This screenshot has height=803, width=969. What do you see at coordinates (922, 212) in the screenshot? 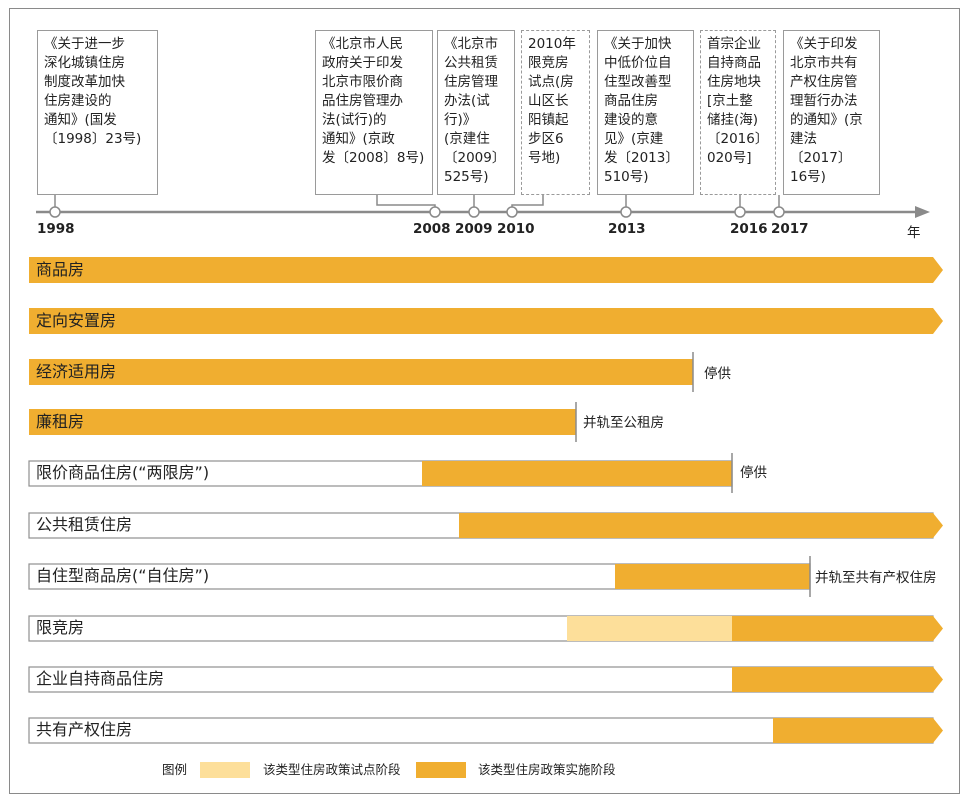
I see `axis-arrow-icon` at bounding box center [922, 212].